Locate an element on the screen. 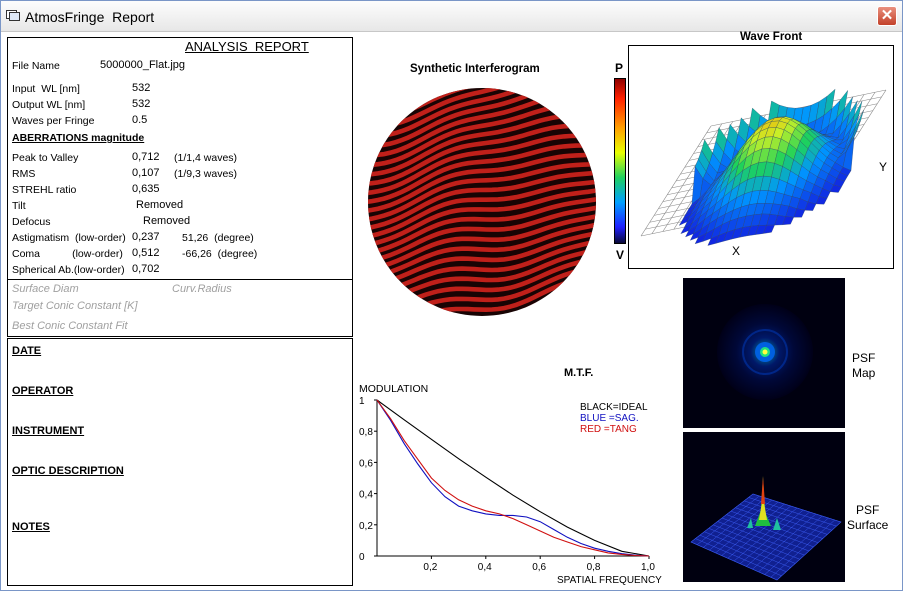 This screenshot has height=591, width=903. mtf-y-tick-label: 0 is located at coordinates (362, 557).